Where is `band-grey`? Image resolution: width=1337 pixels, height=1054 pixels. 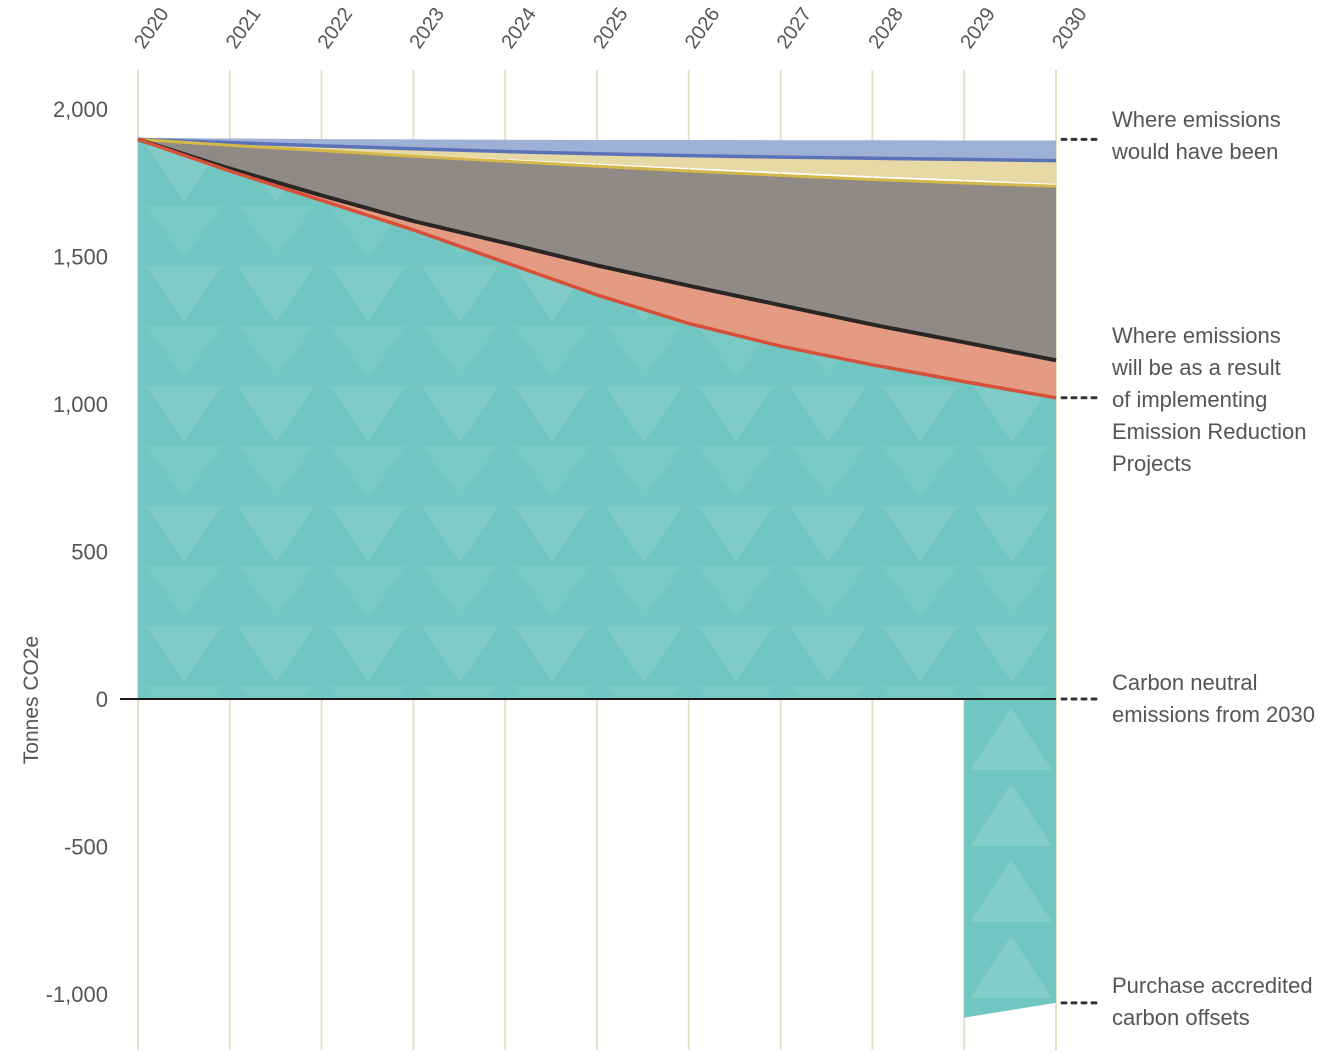
band-grey is located at coordinates (597, 250).